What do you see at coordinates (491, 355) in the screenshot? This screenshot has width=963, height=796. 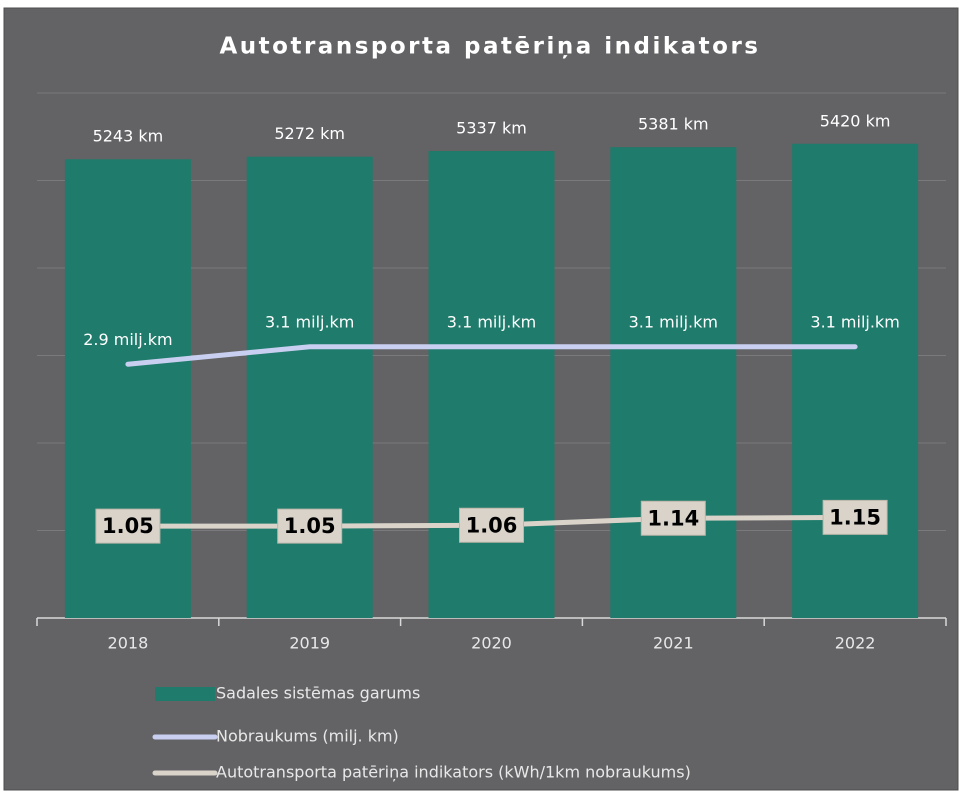 I see `line` at bounding box center [491, 355].